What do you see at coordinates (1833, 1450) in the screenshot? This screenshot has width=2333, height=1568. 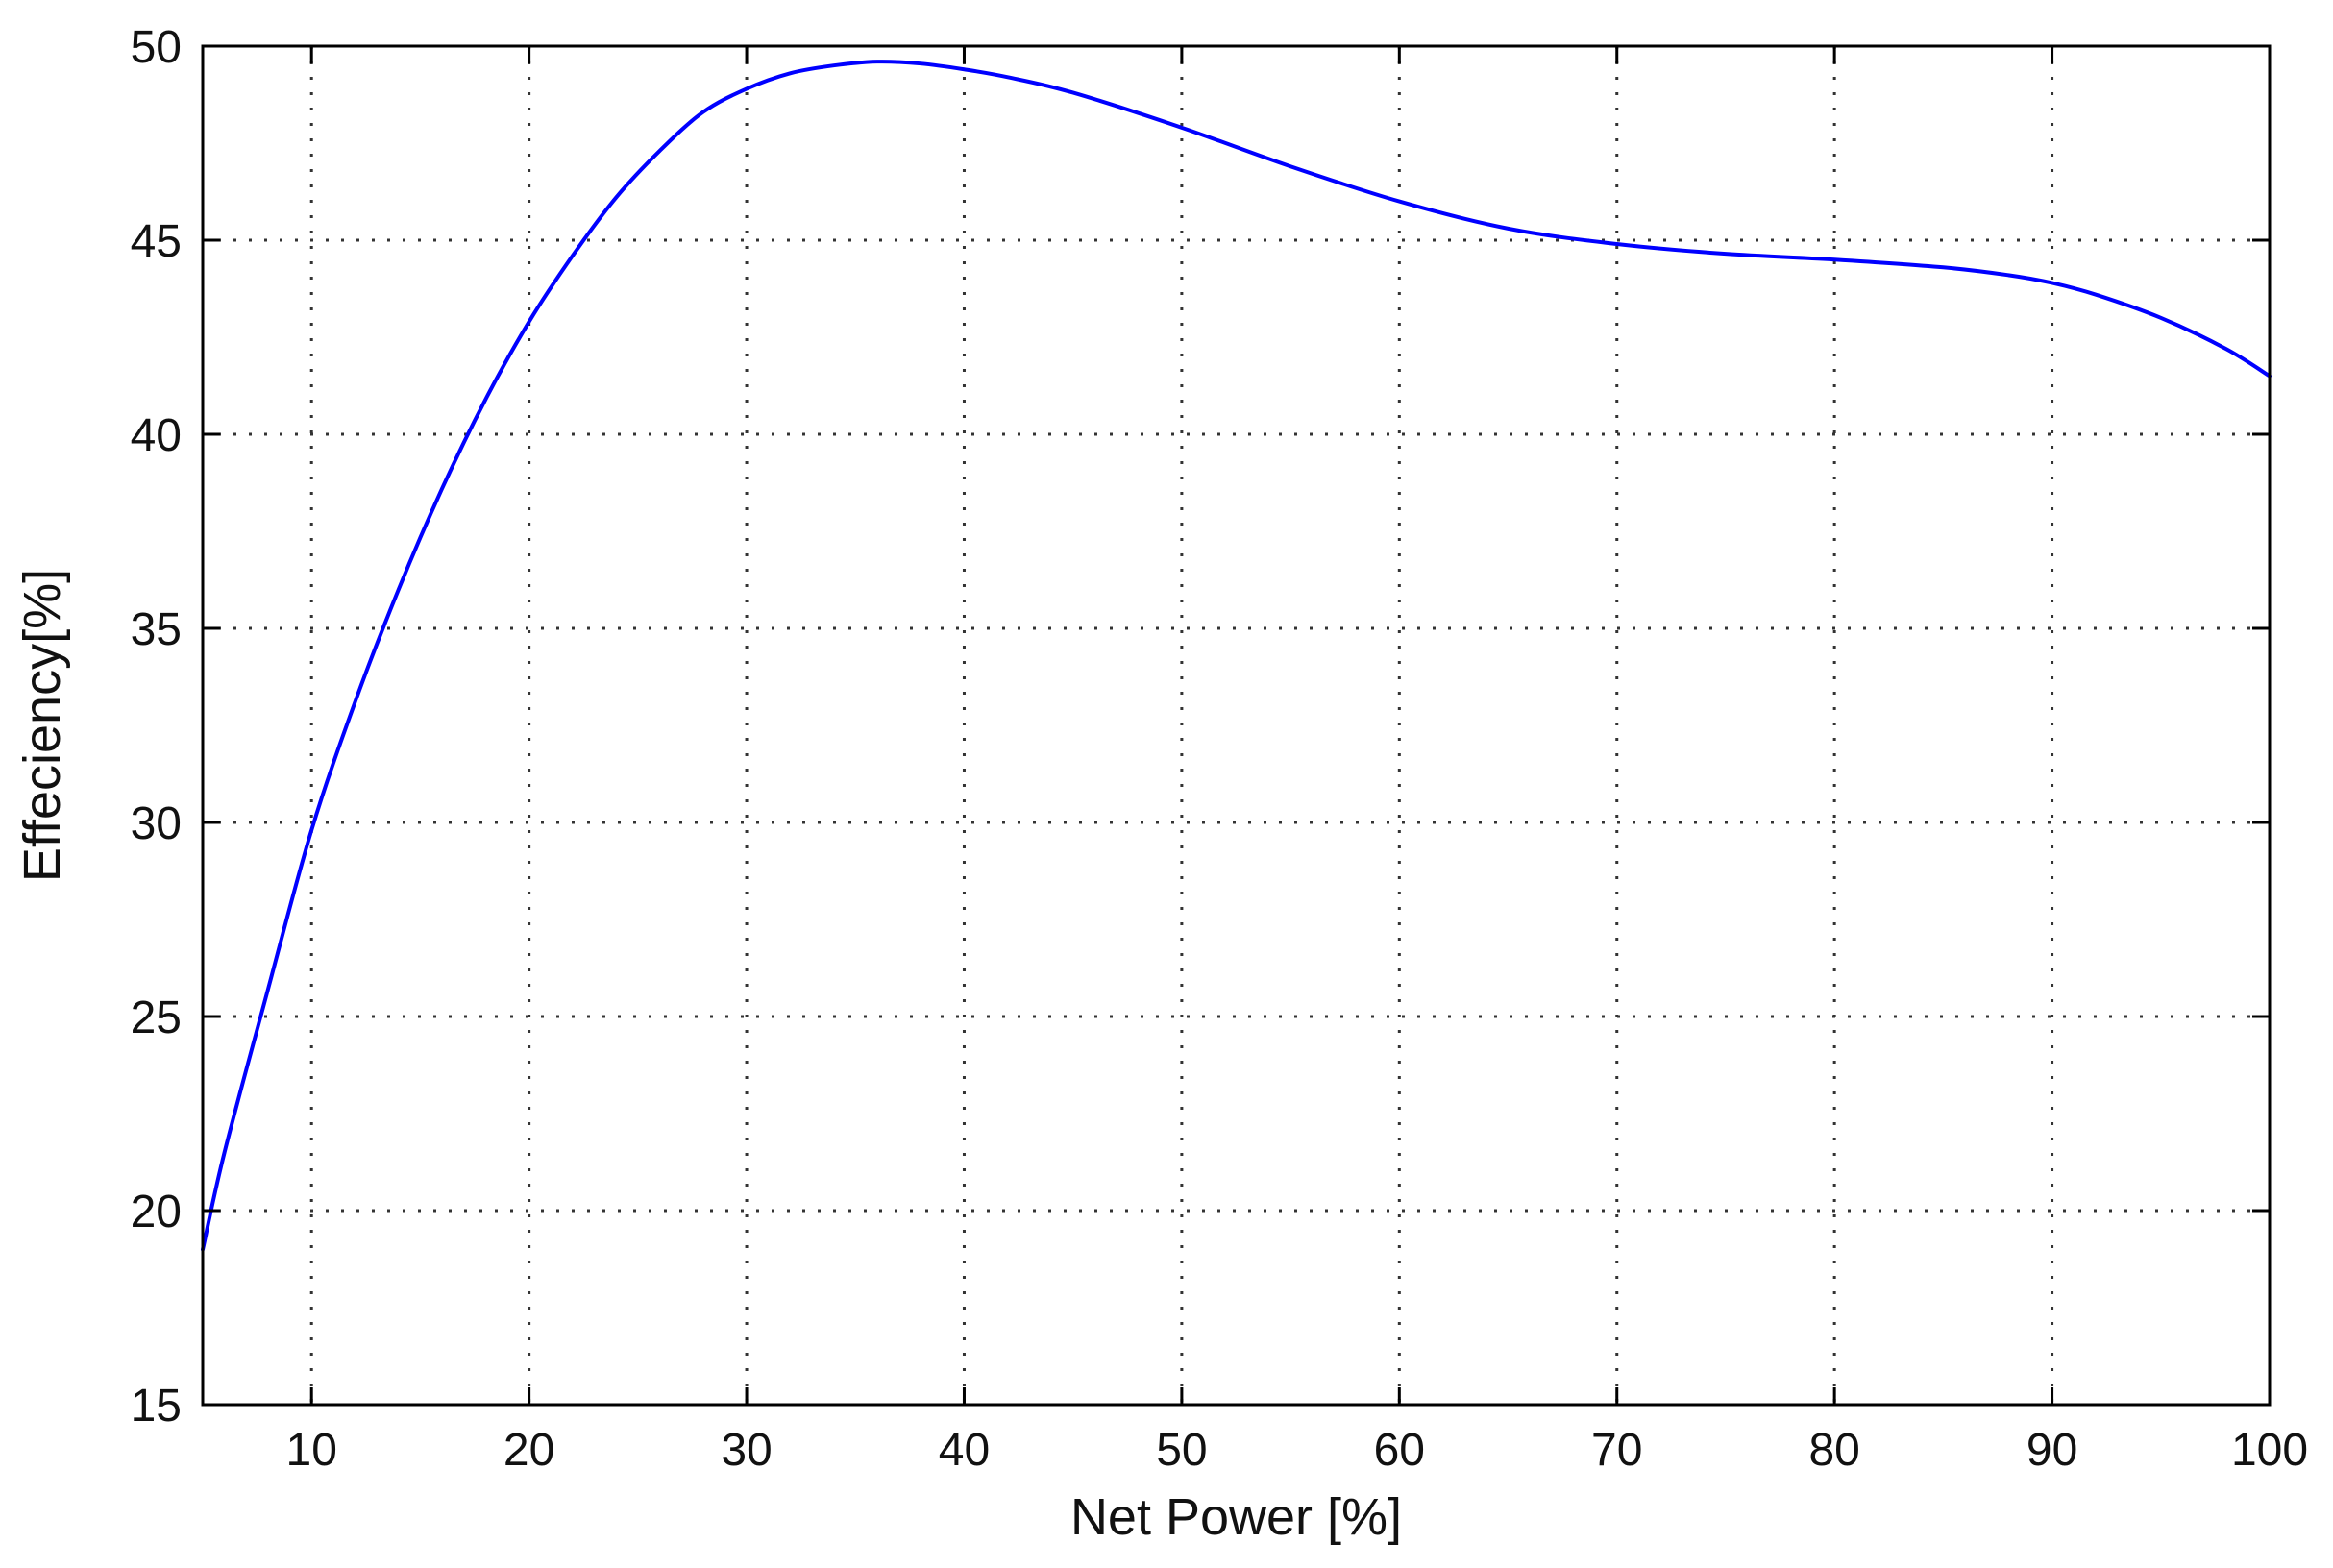 I see `x-tick-label: 80` at bounding box center [1833, 1450].